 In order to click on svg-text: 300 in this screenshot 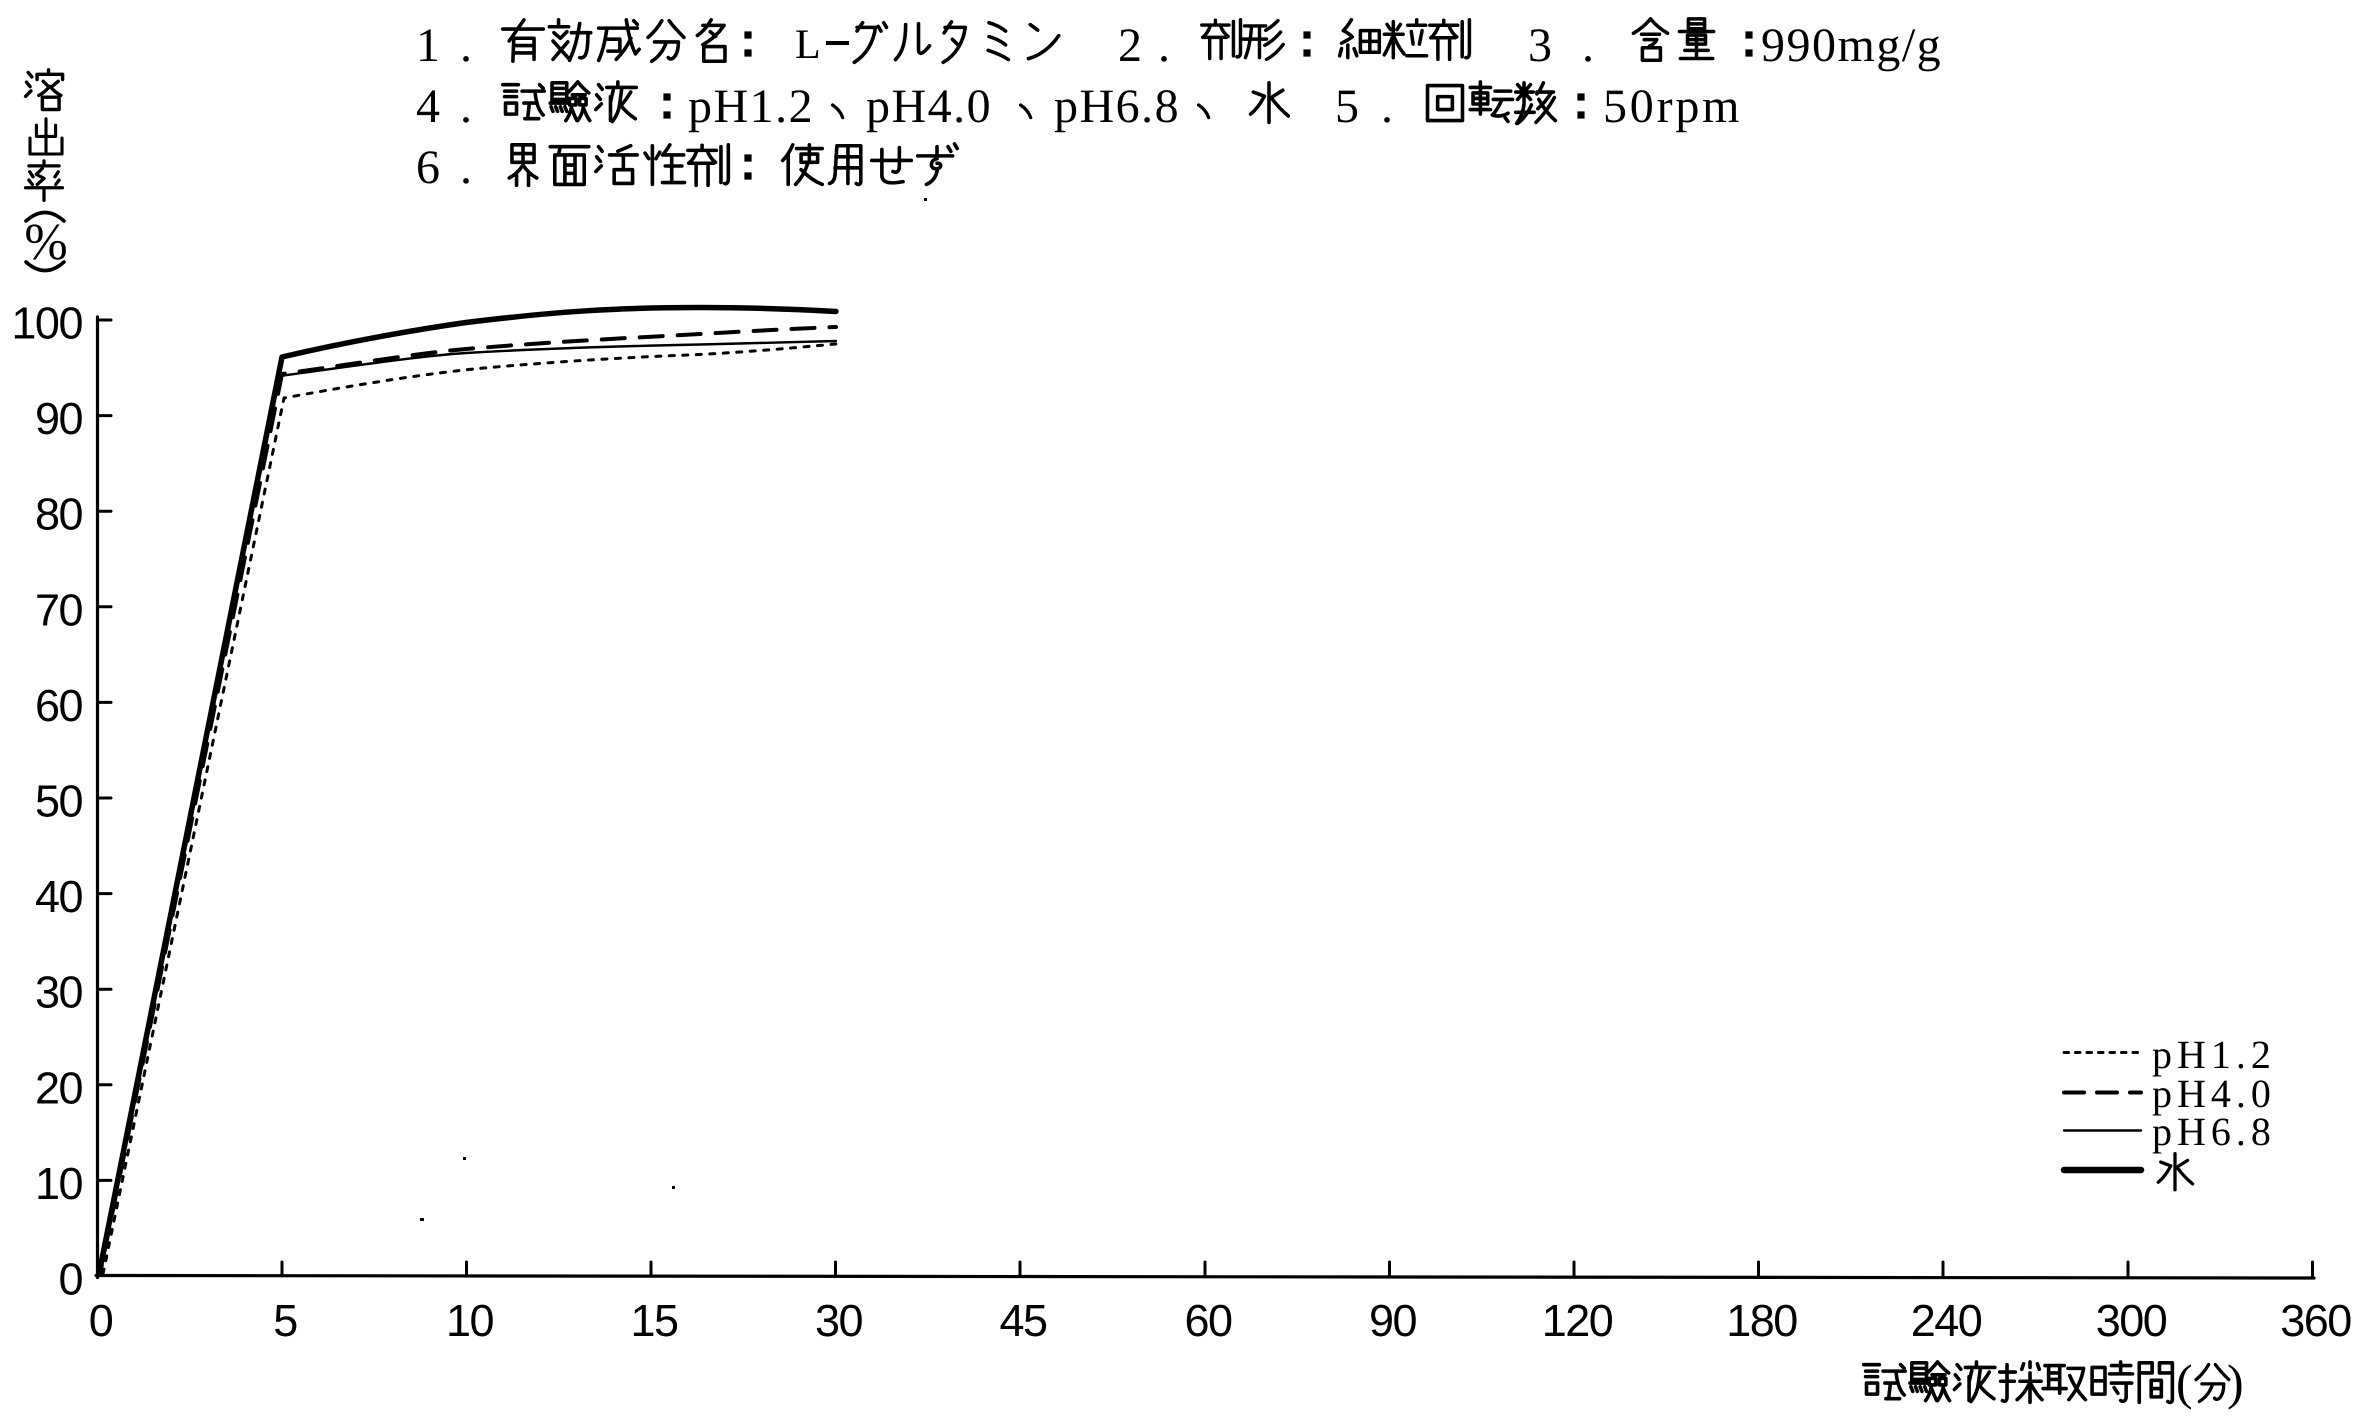, I will do `click(2131, 1320)`.